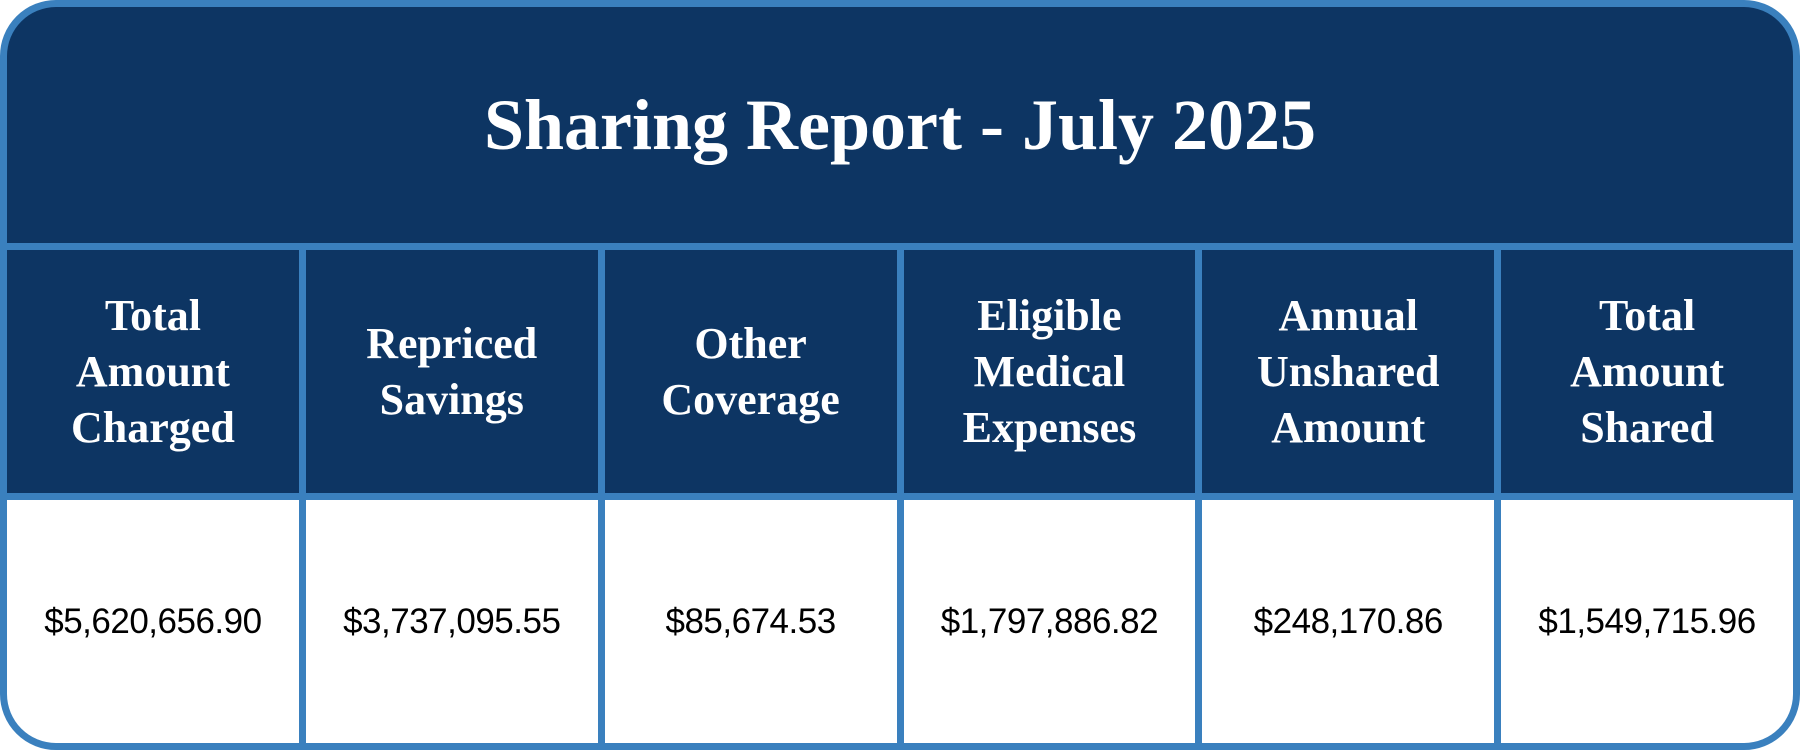  What do you see at coordinates (1348, 371) in the screenshot?
I see `column-header-annual-unshared-amount: Annual Unshared Amount` at bounding box center [1348, 371].